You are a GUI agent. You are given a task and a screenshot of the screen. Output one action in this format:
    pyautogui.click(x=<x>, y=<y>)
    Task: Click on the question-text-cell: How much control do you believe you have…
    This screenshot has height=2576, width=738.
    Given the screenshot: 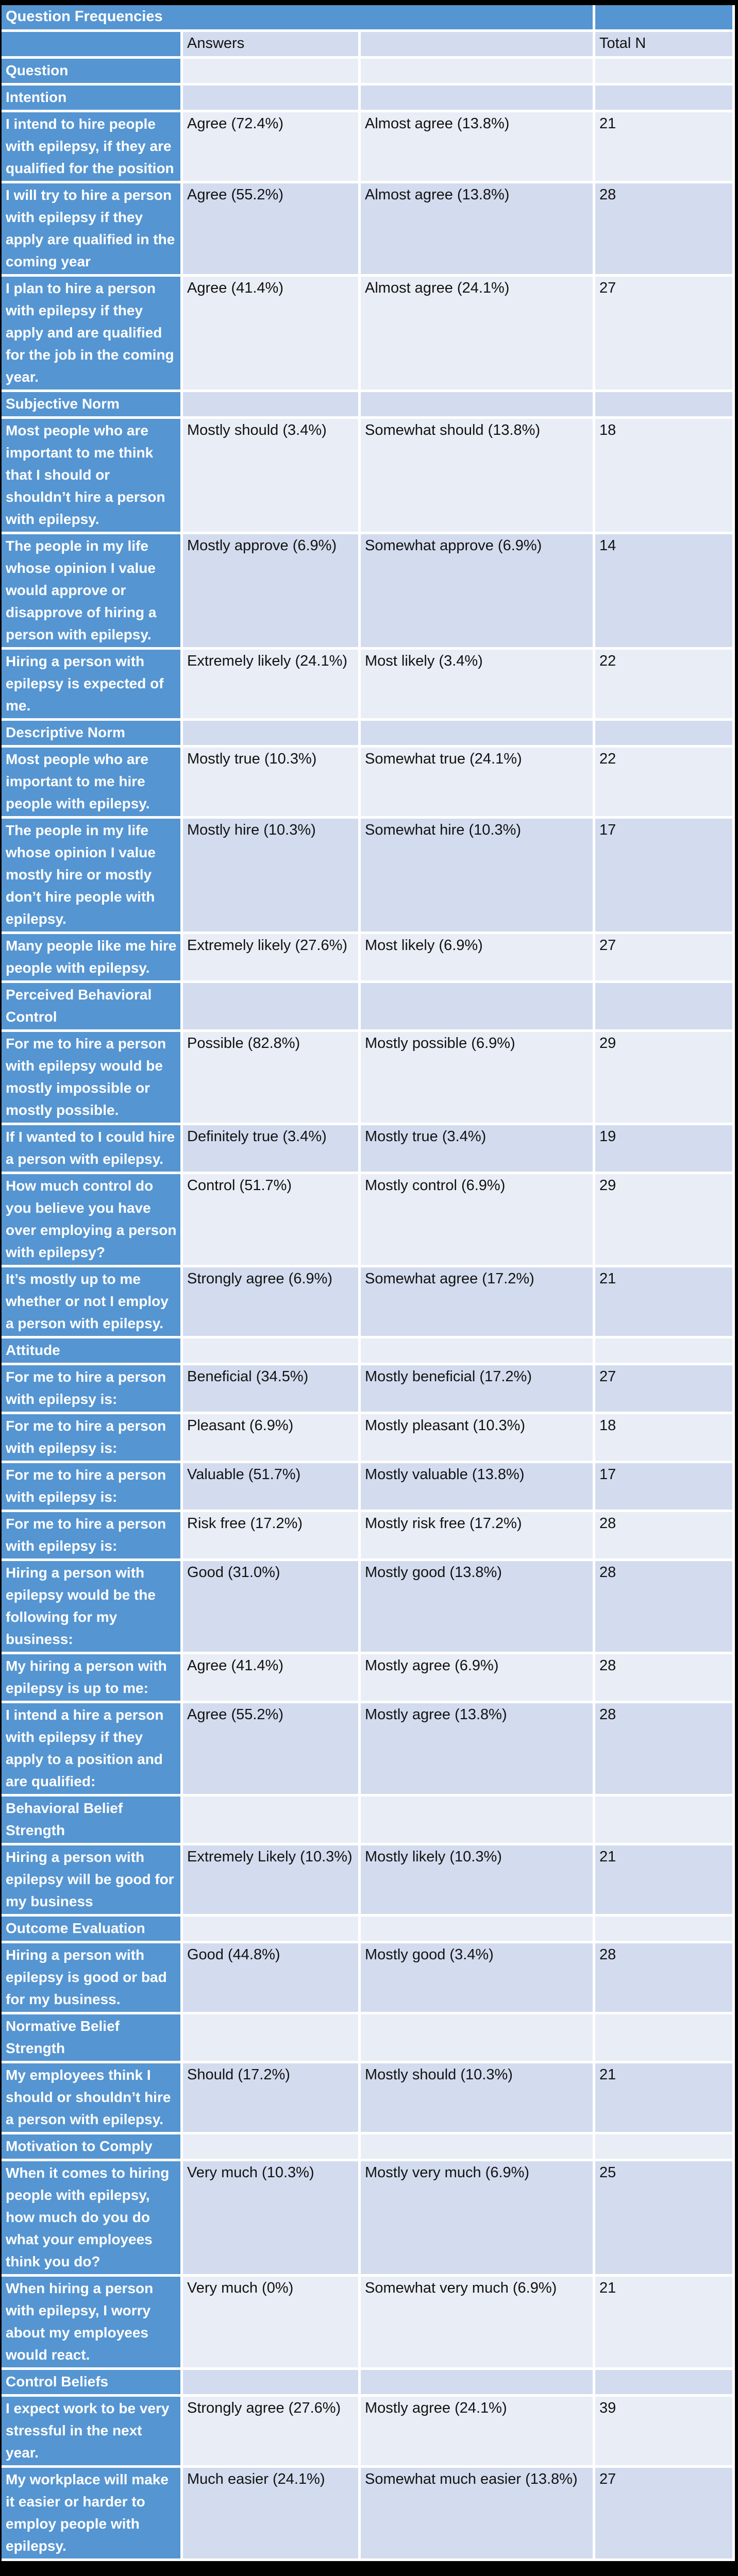 What is the action you would take?
    pyautogui.click(x=92, y=1220)
    